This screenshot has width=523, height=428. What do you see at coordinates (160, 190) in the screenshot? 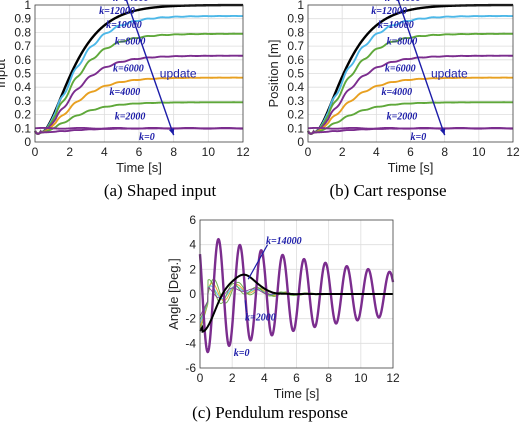
I see `caption-a: (a) Shaped input` at bounding box center [160, 190].